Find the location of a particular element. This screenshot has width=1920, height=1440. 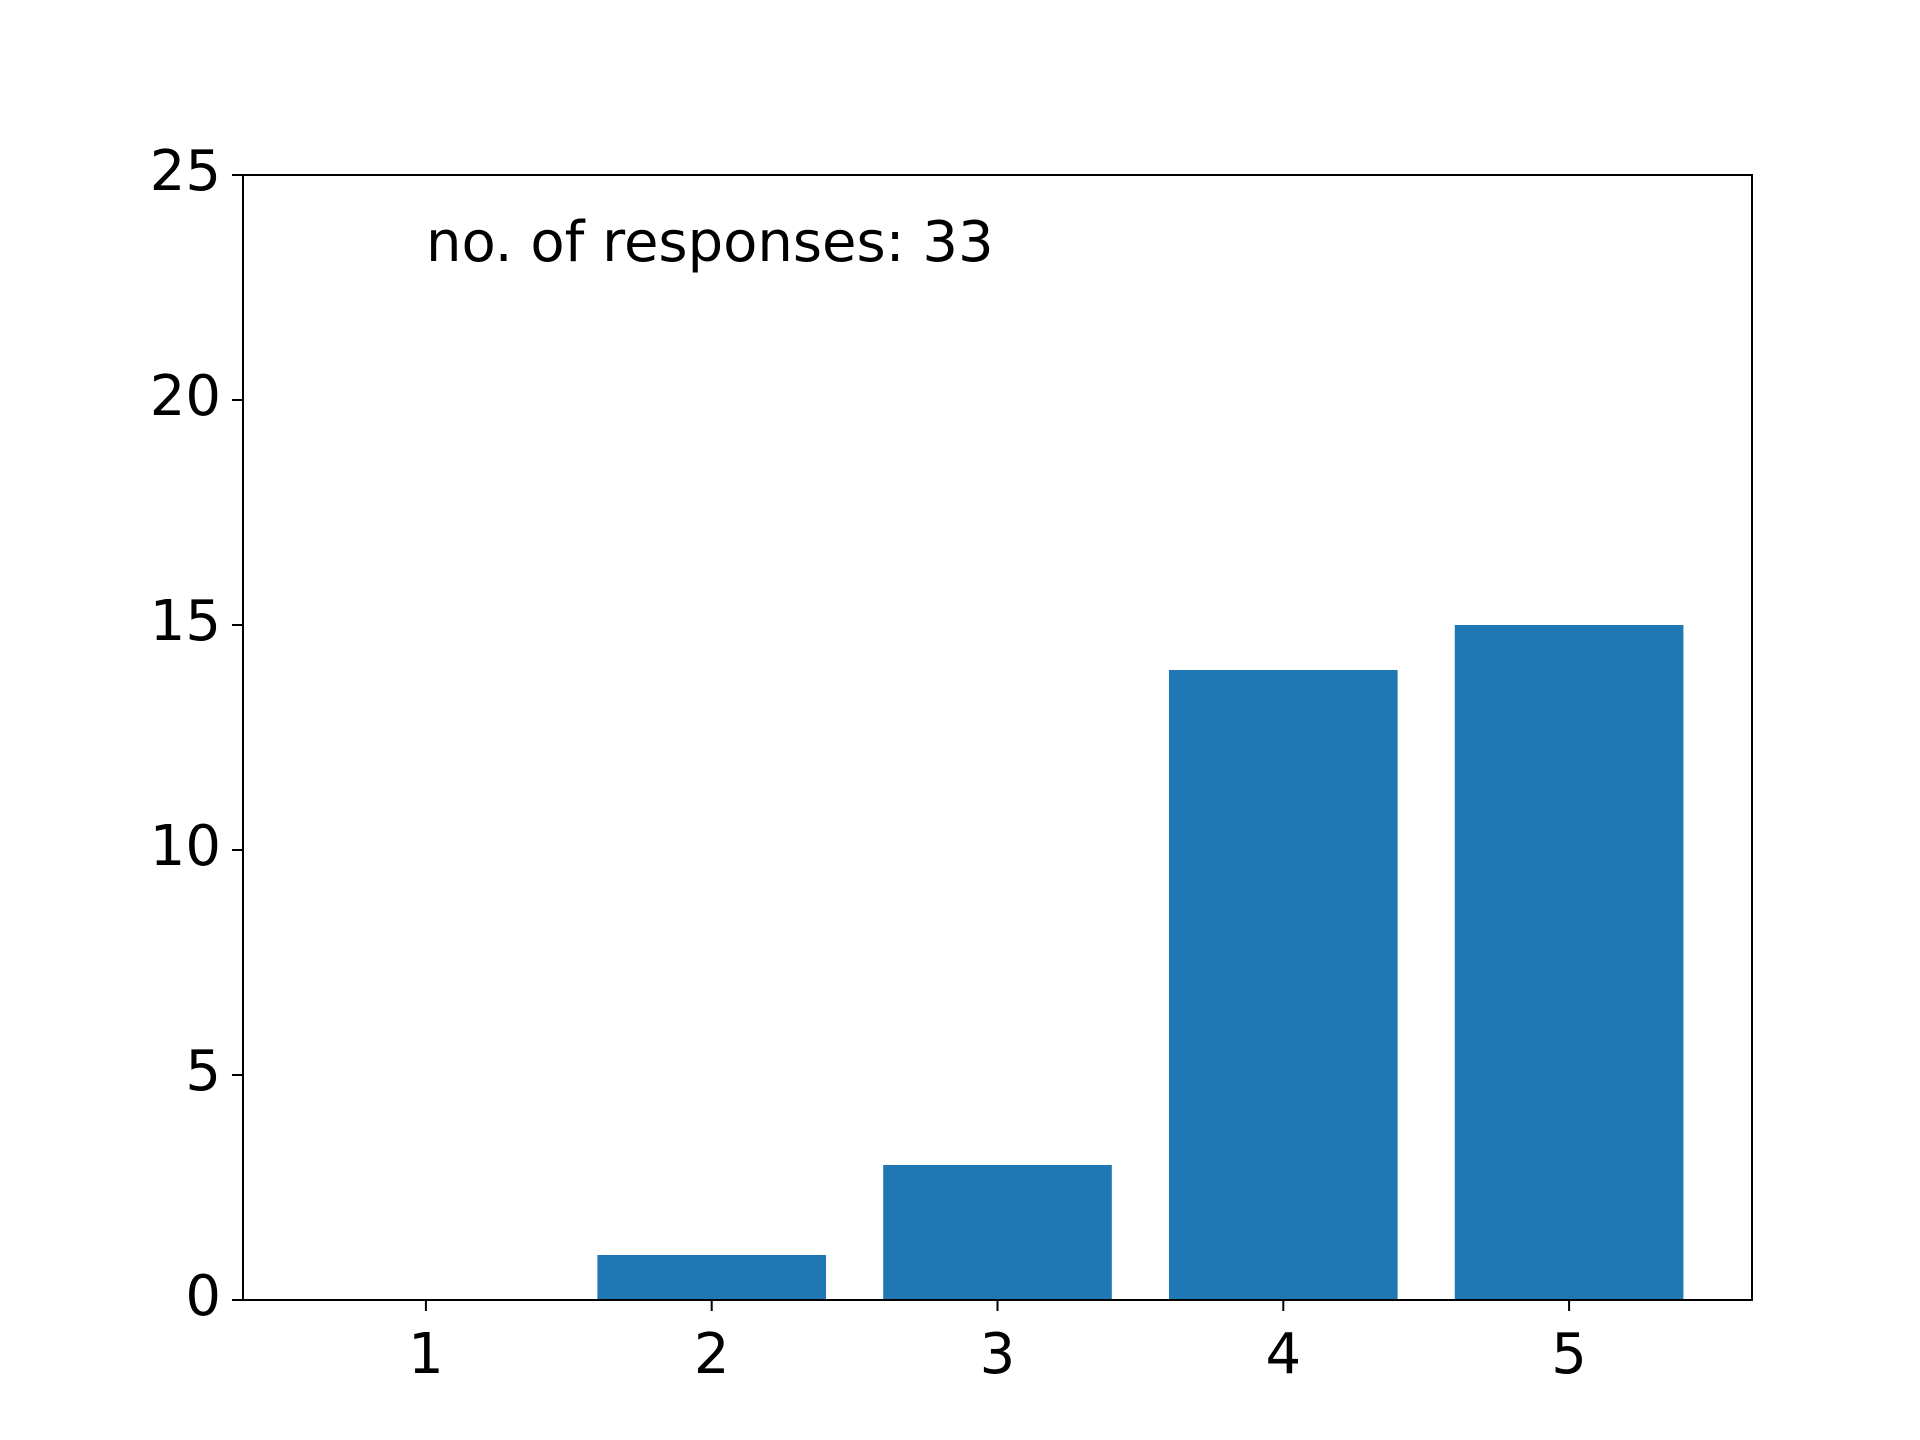

x-tick-label: 5 is located at coordinates (1569, 1354).